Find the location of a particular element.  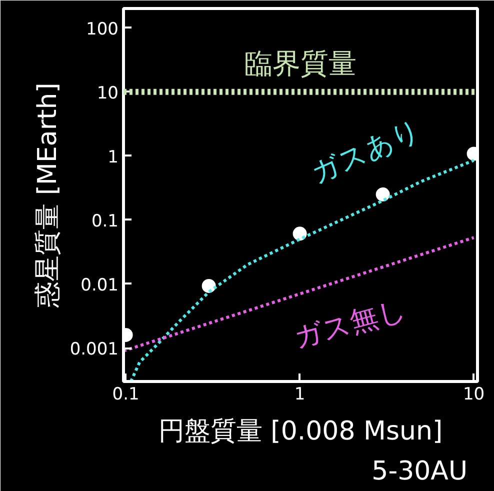

y-tick-label: 0.001 is located at coordinates (94, 350).